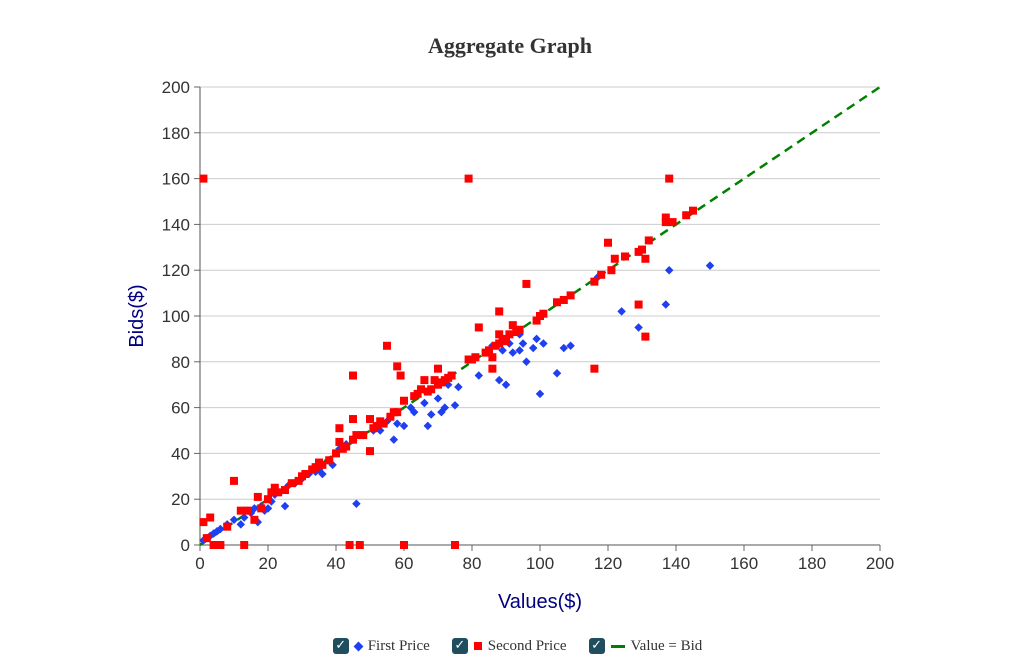 The image size is (1035, 668). Describe the element at coordinates (381, 646) in the screenshot. I see `legend-item-first-price: ✓ First Price` at that location.